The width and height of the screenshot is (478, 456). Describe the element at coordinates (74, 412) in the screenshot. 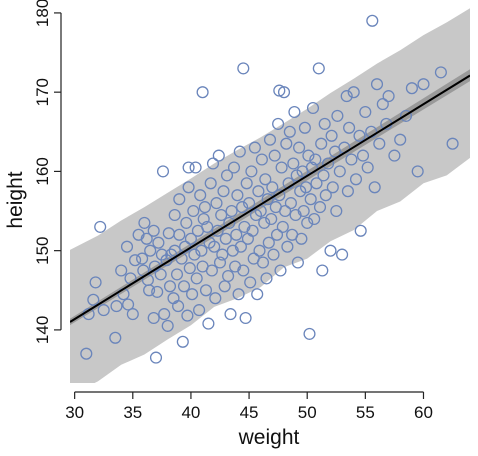

I see `x-tick-label: 30` at that location.